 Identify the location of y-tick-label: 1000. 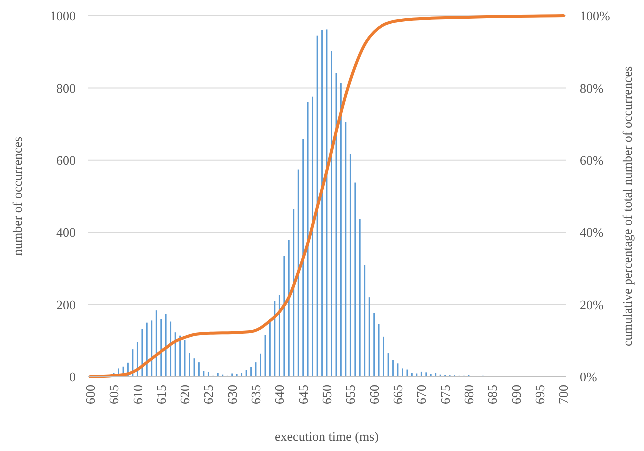
(63, 16).